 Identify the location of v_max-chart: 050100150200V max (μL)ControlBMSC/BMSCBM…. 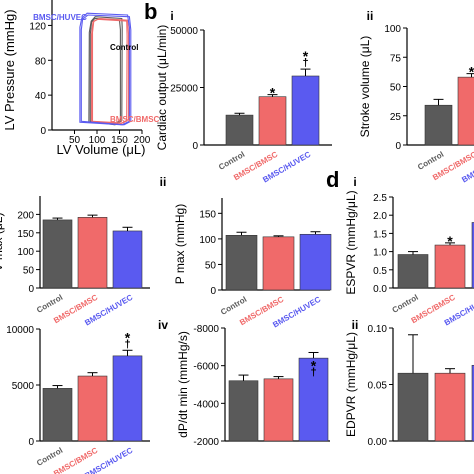
(75, 261).